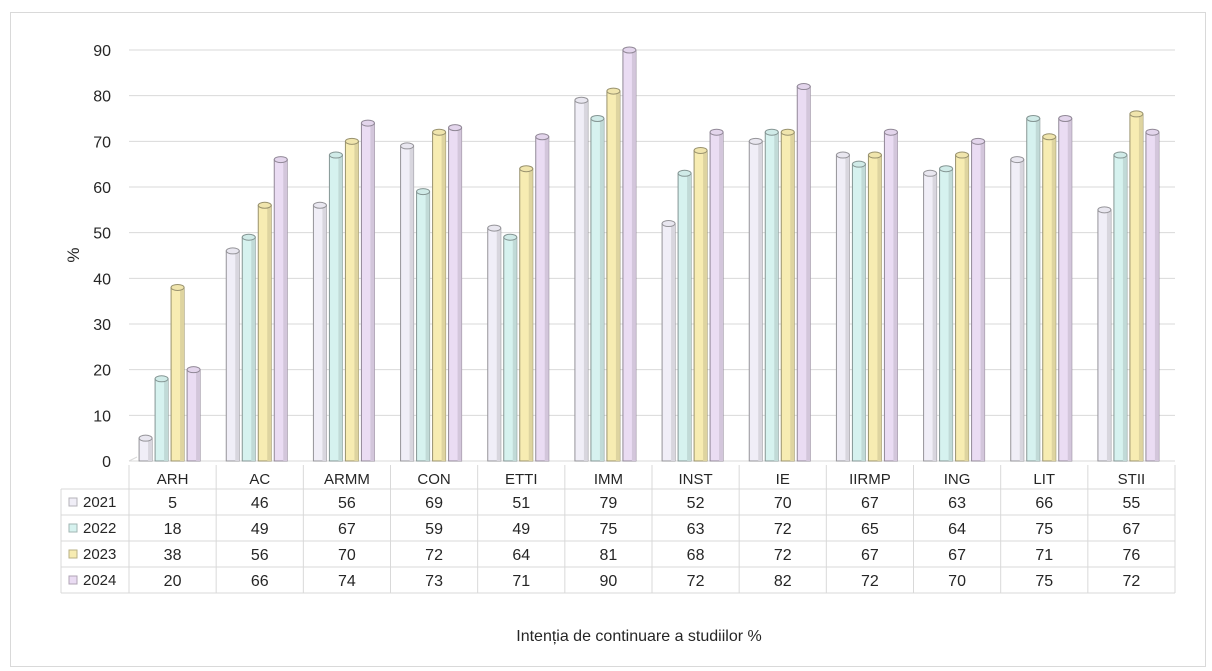  I want to click on y-tick-label: 0, so click(106, 462).